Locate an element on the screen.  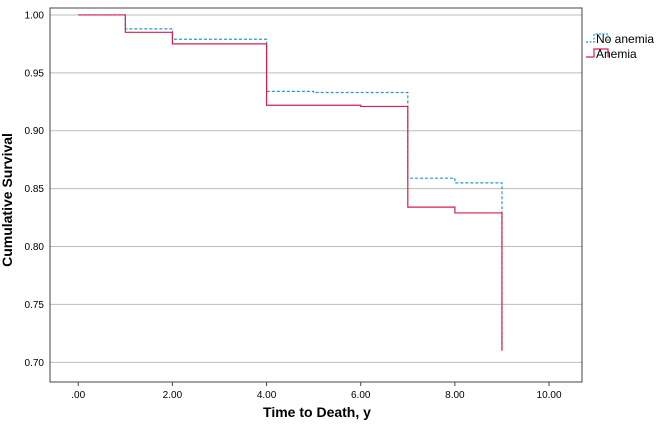
y-tick-label-0.95: 0.95 is located at coordinates (35, 73).